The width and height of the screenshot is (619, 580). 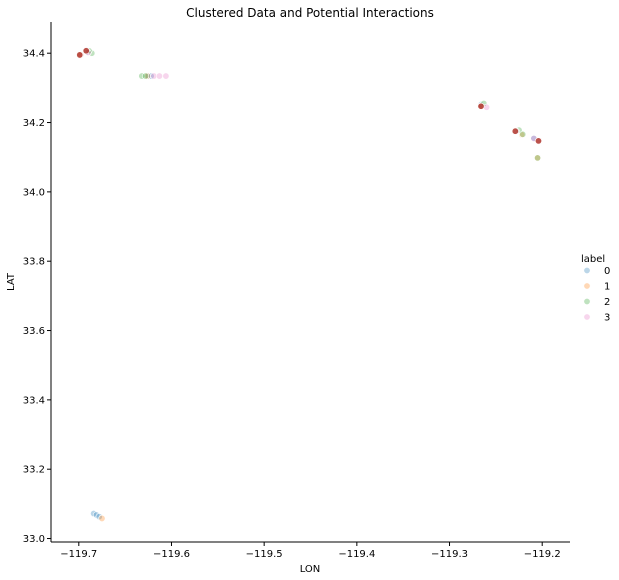 I want to click on y-tick-label: 33.0, so click(x=34, y=539).